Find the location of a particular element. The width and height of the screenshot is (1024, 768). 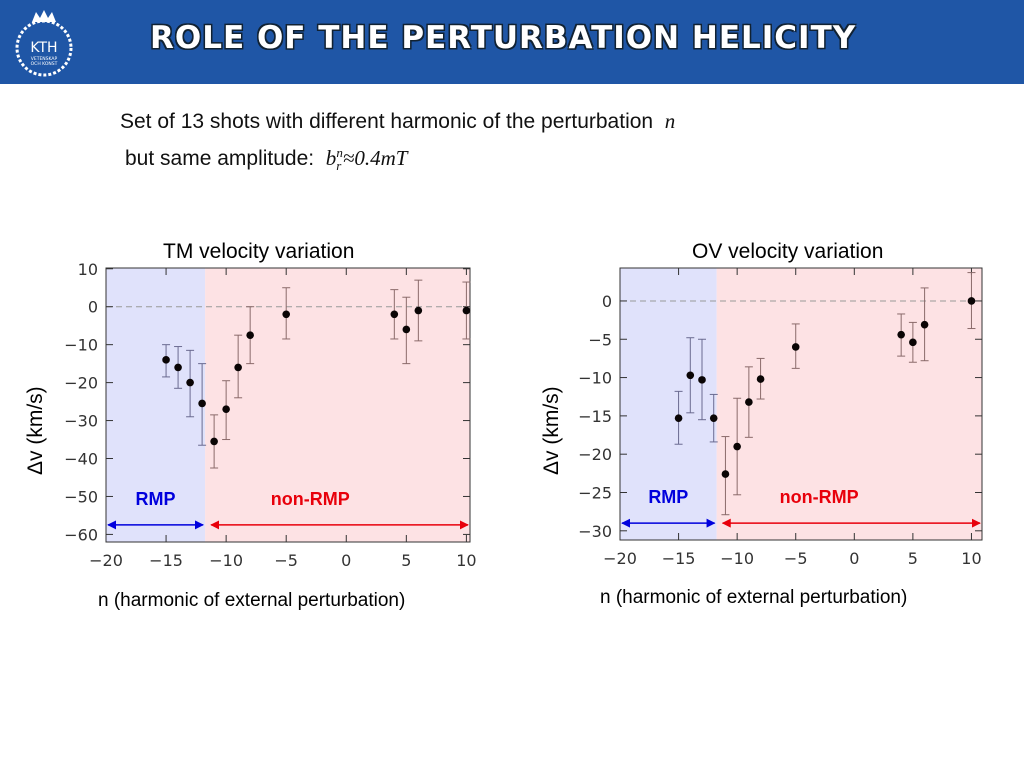

svg-text: VETENSKAP is located at coordinates (44, 59).